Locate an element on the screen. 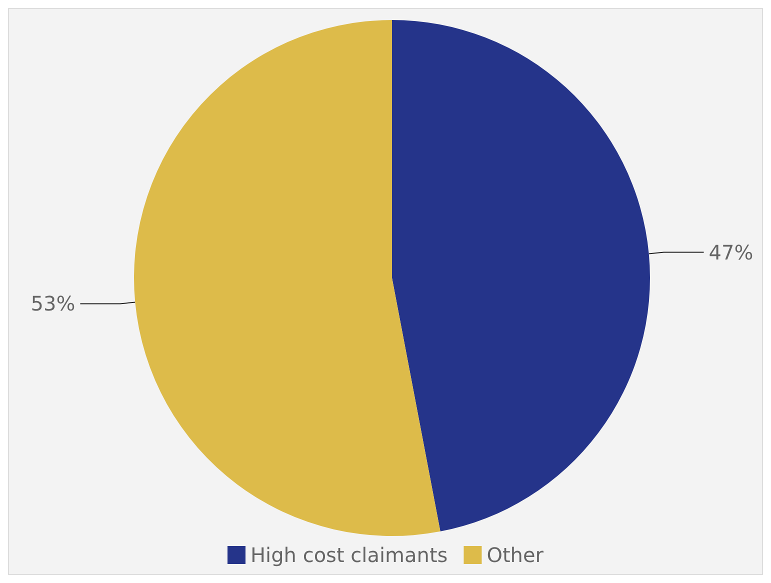  legend-label: High cost claimants is located at coordinates (349, 555).